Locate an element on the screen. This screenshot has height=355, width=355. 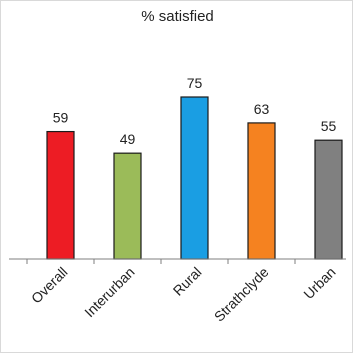
value-label: 59 is located at coordinates (61, 118).